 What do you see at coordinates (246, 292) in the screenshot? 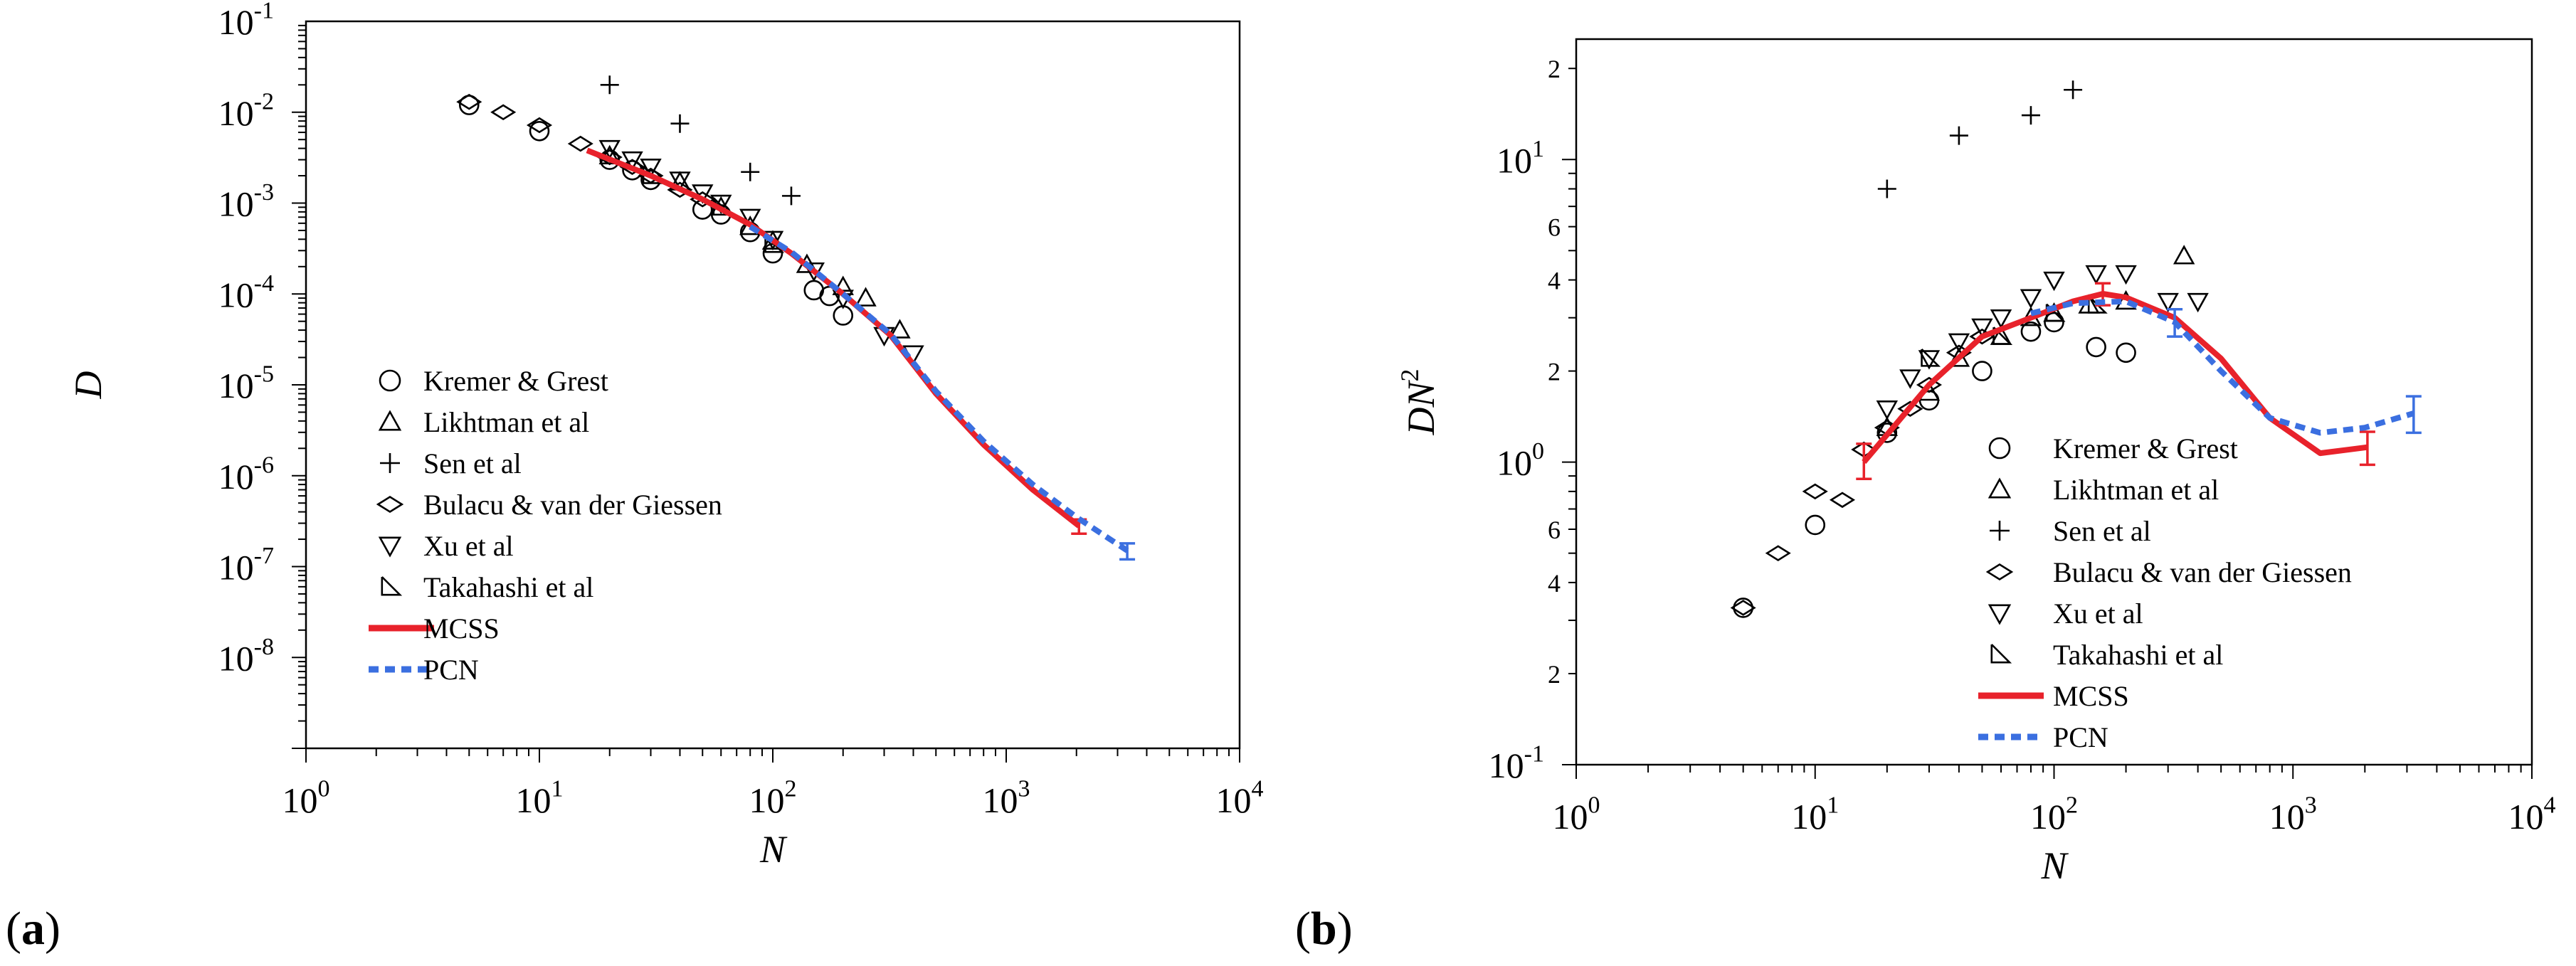
I see `y-tick-label: 10⁻⁴` at bounding box center [246, 292].